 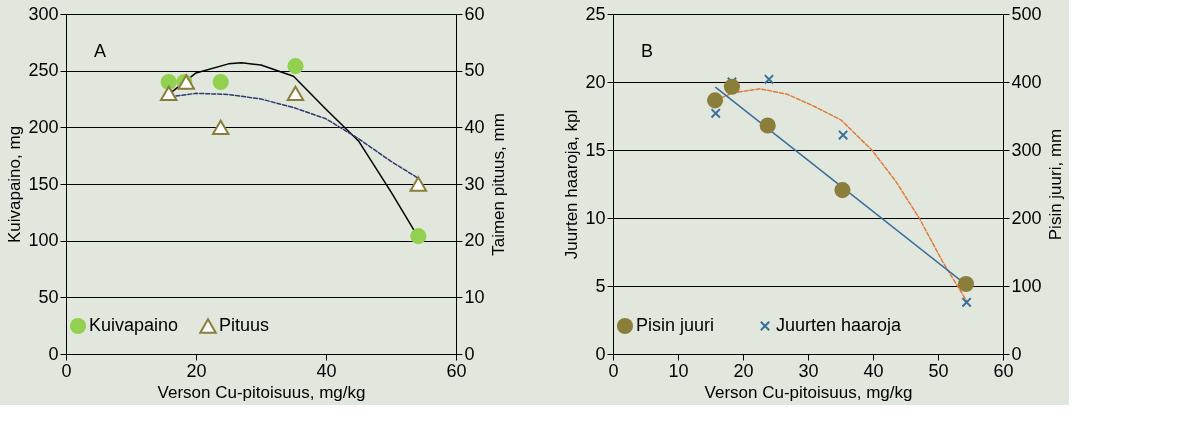 I want to click on x-tick-label: 50, so click(x=938, y=370).